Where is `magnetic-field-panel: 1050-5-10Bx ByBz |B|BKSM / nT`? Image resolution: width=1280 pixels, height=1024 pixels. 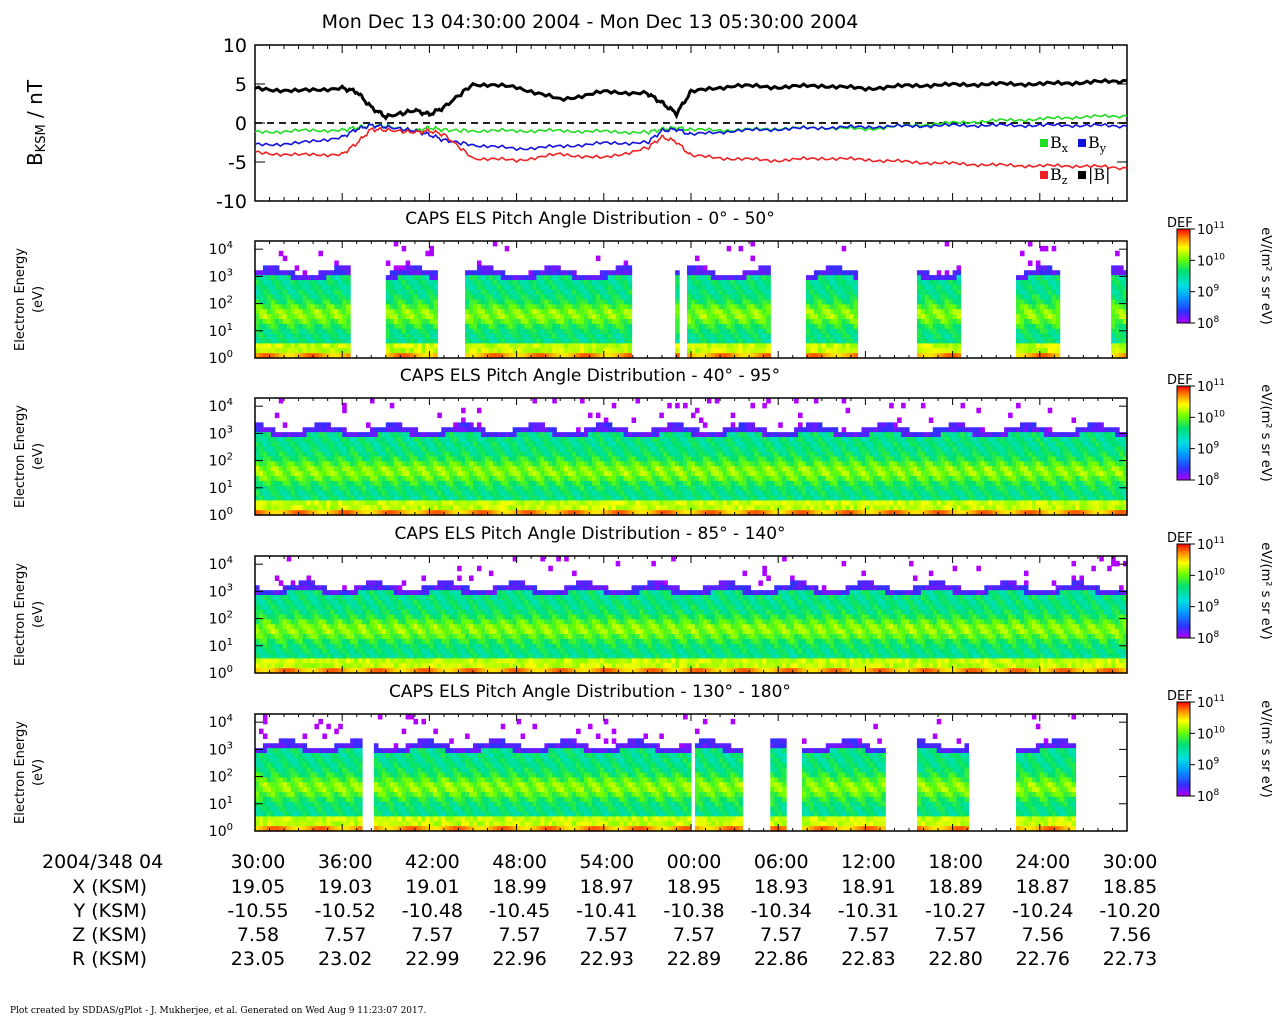 magnetic-field-panel: 1050-5-10Bx ByBz |B|BKSM / nT is located at coordinates (575, 124).